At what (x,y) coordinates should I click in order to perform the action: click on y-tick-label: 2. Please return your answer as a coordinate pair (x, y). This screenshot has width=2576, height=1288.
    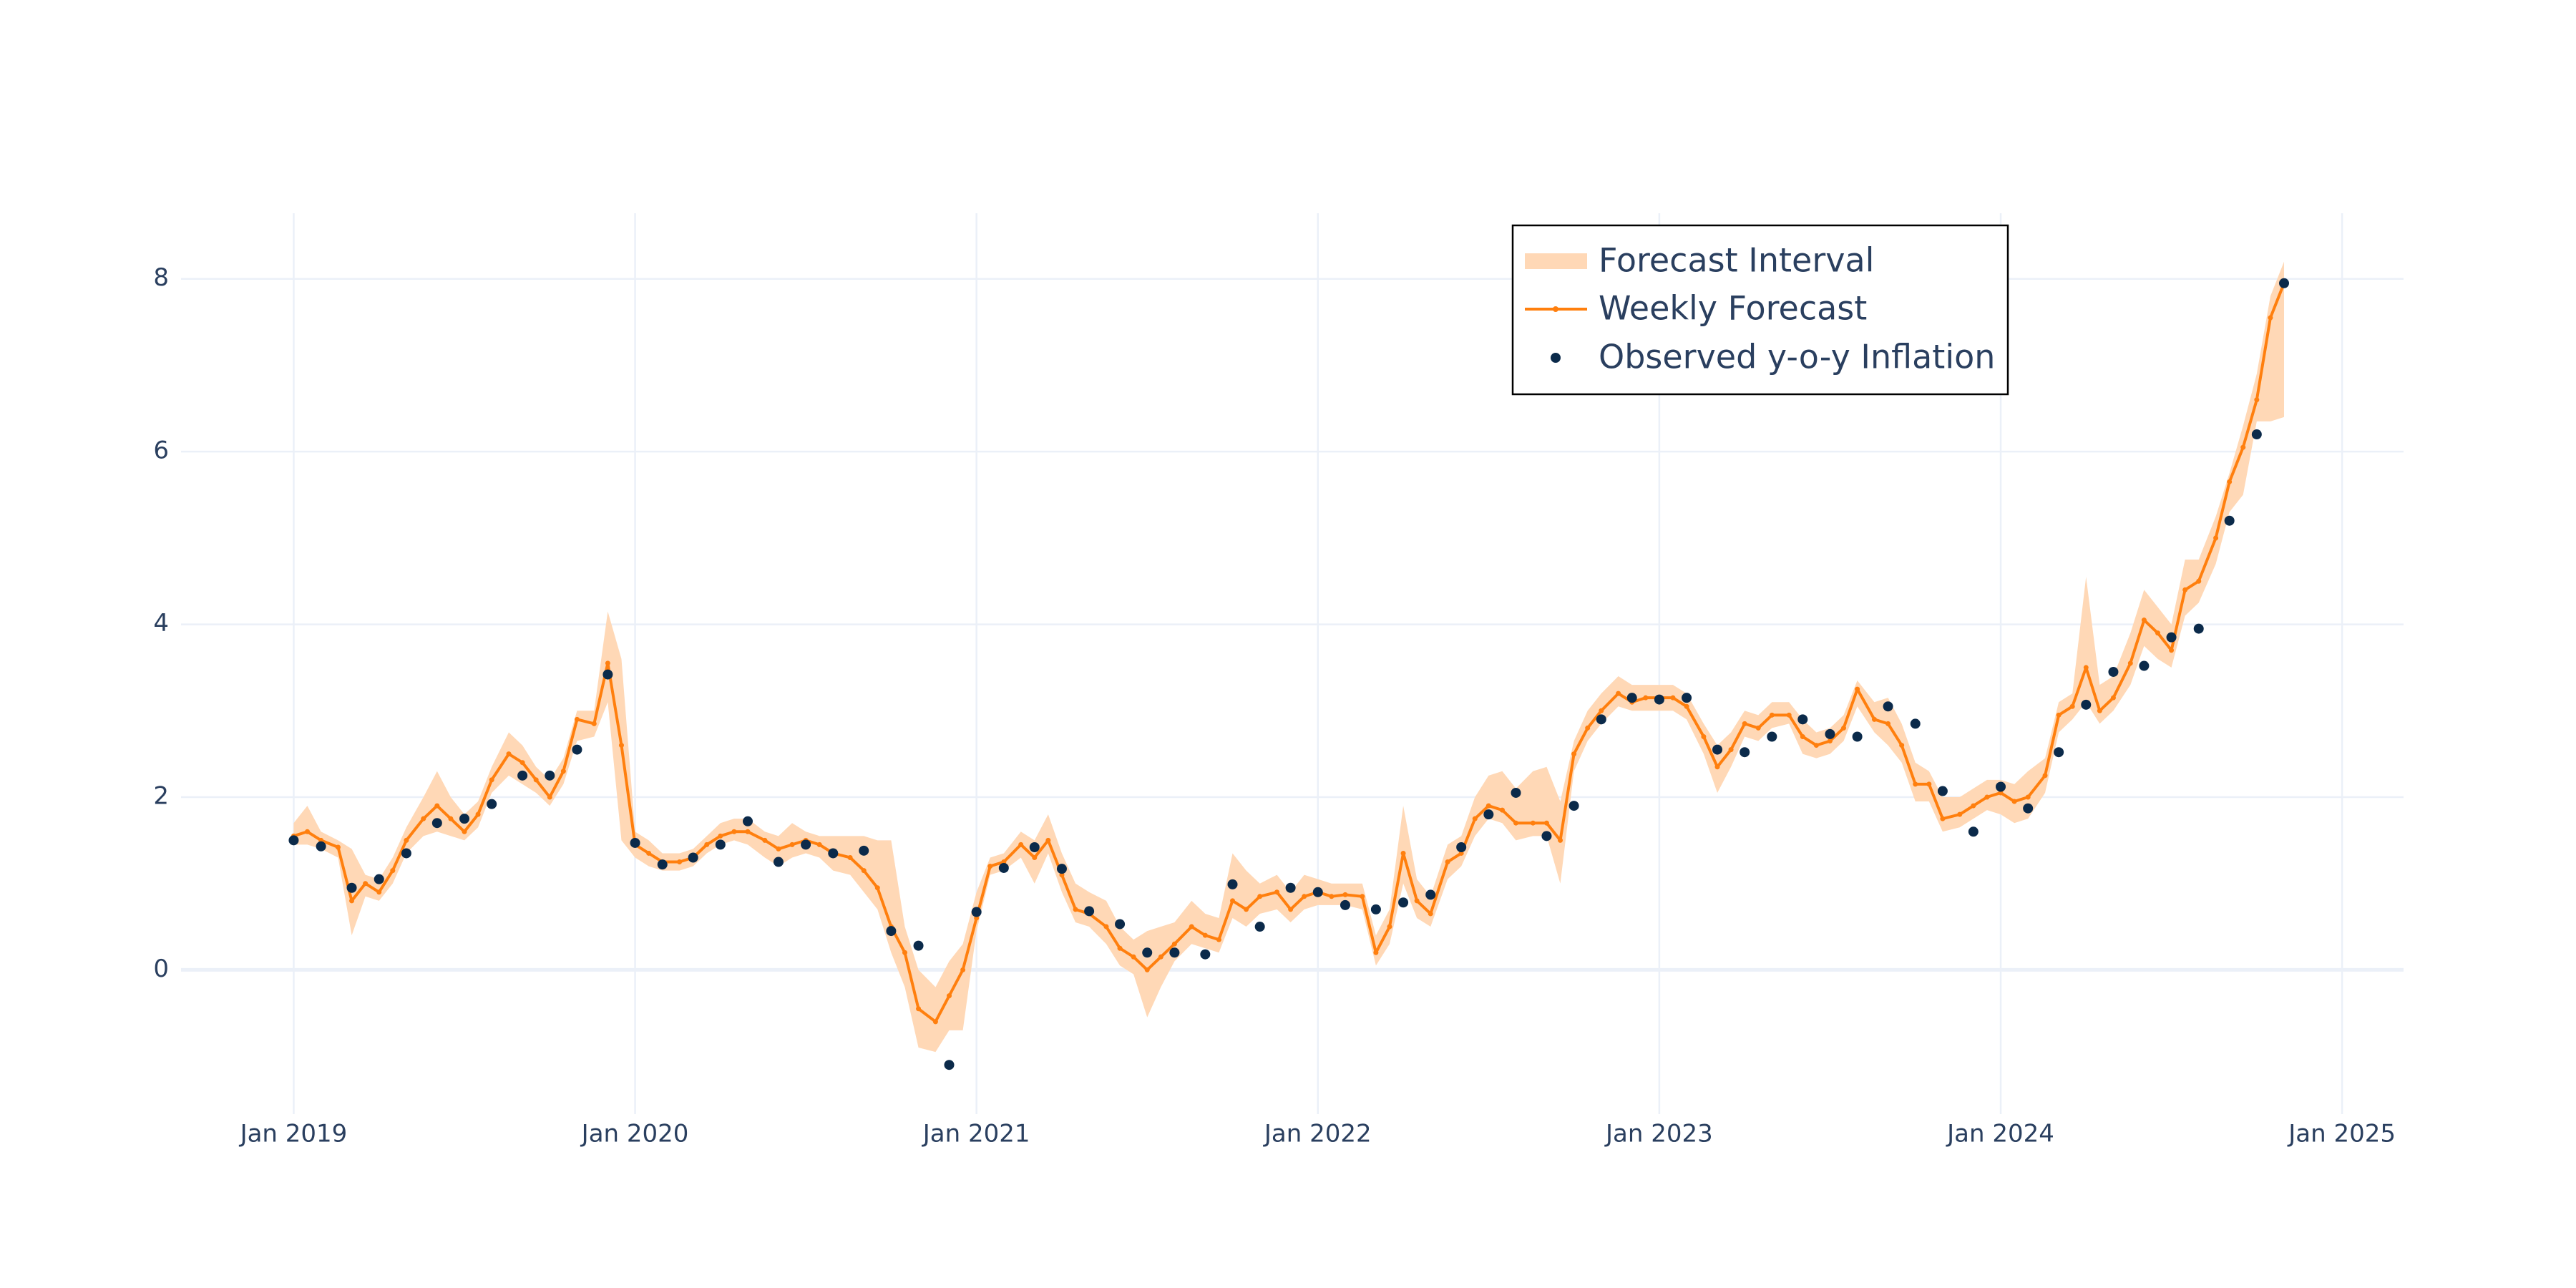
    Looking at the image, I should click on (161, 795).